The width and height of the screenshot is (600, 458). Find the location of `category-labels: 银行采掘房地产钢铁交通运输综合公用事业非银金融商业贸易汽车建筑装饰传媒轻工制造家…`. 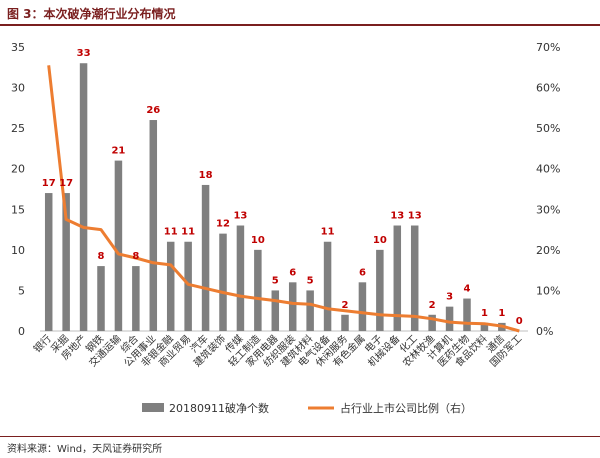

category-labels: 银行采掘房地产钢铁交通运输综合公用事业非银金融商业贸易汽车建筑装饰传媒轻工制造家… is located at coordinates (278, 350).